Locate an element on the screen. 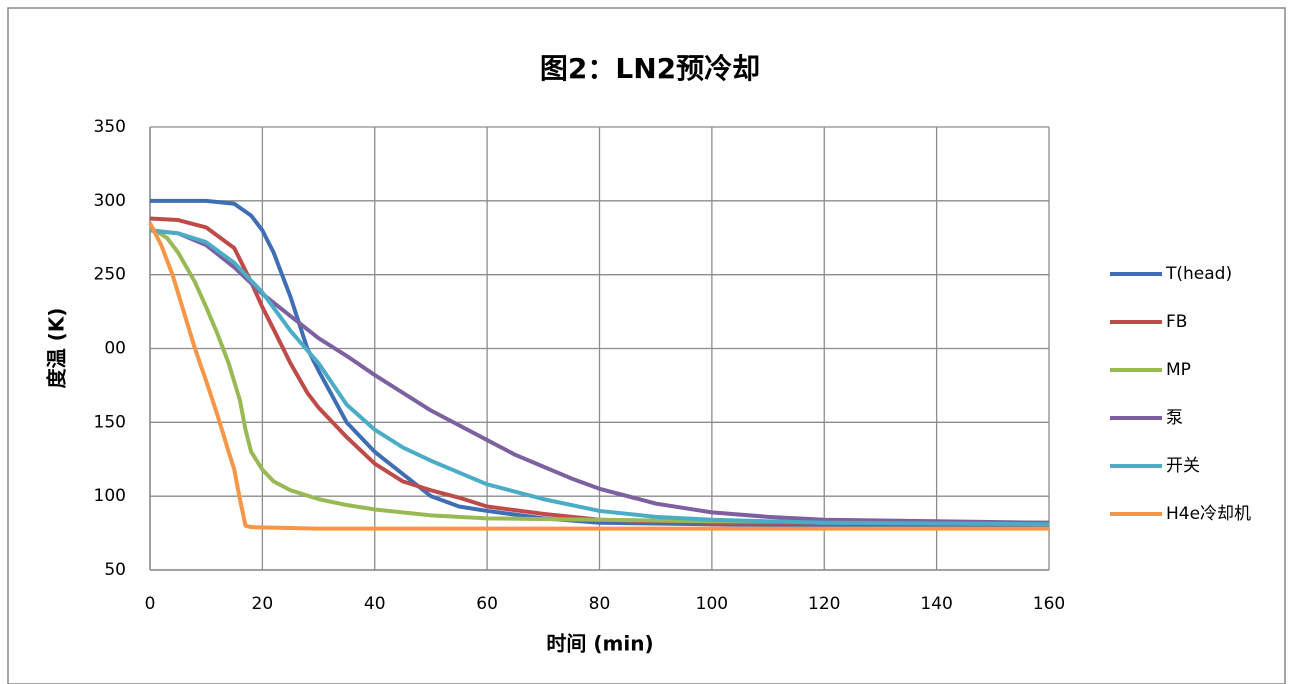 The image size is (1293, 684). legend-label: 泵 is located at coordinates (1174, 418).